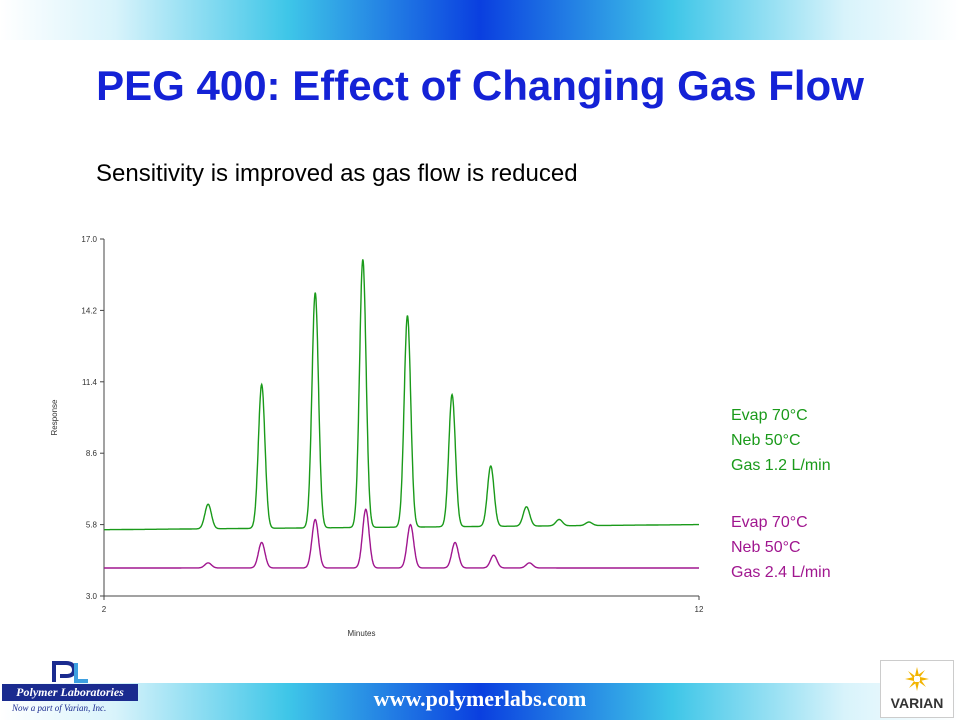 Image resolution: width=960 pixels, height=720 pixels. I want to click on legend-purple-neb: Neb 50°C, so click(766, 547).